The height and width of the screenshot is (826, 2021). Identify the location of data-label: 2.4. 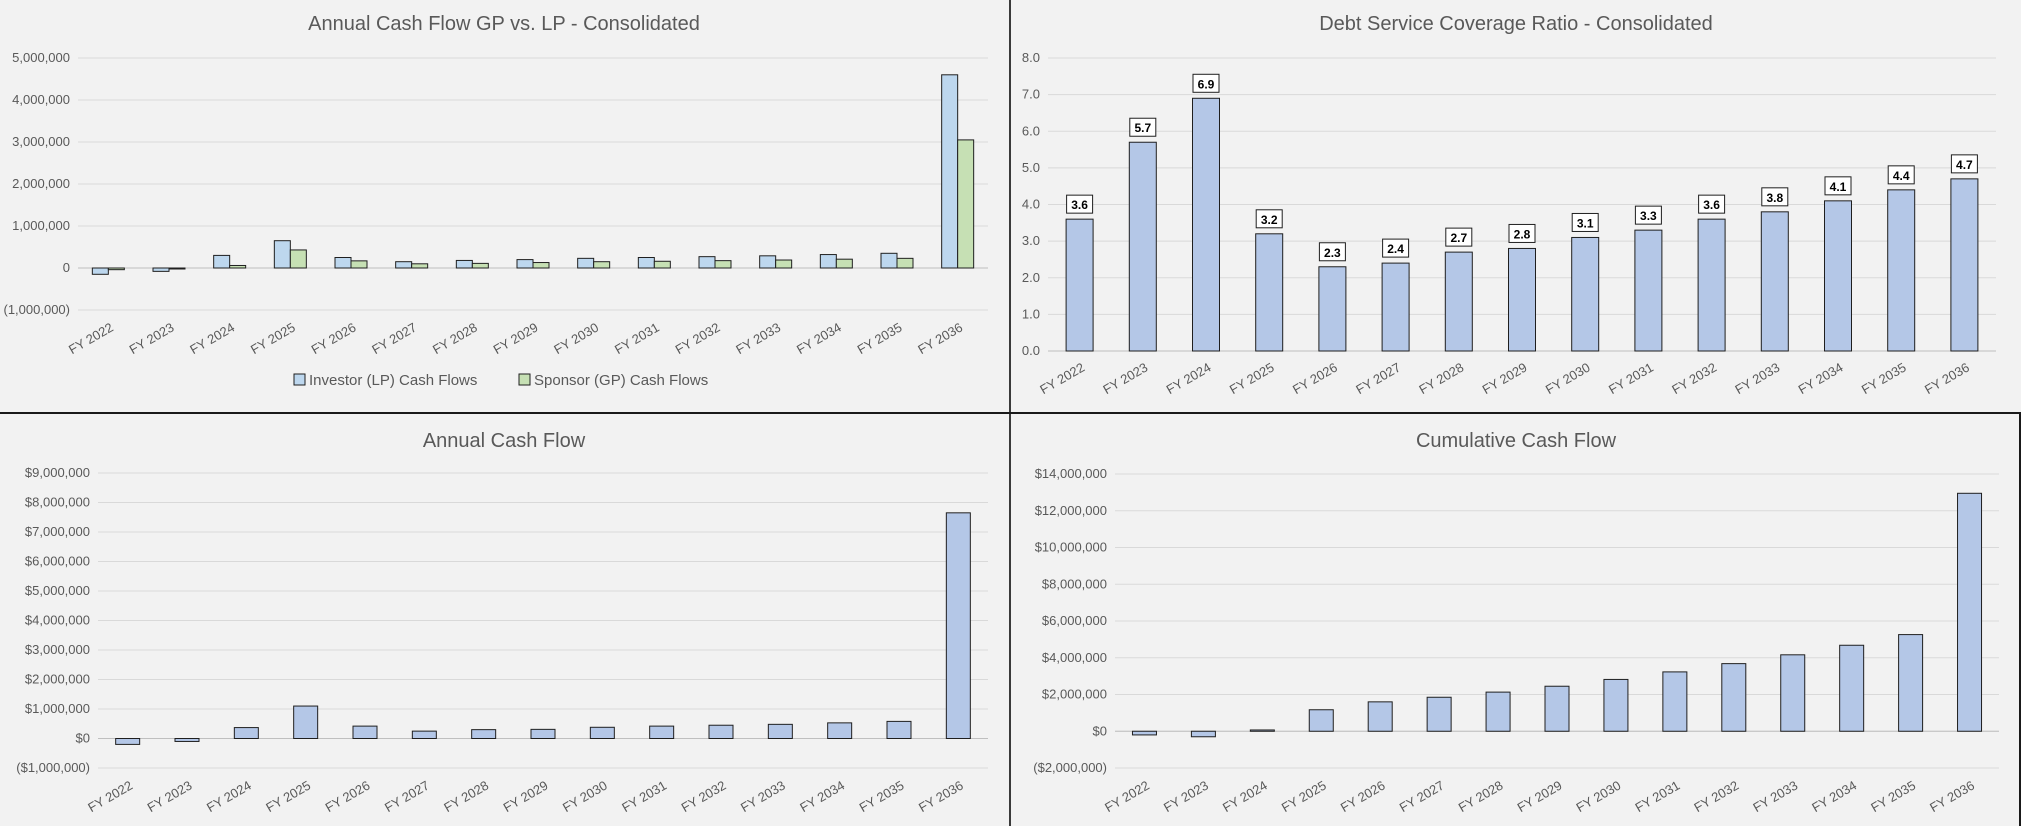
(1395, 249).